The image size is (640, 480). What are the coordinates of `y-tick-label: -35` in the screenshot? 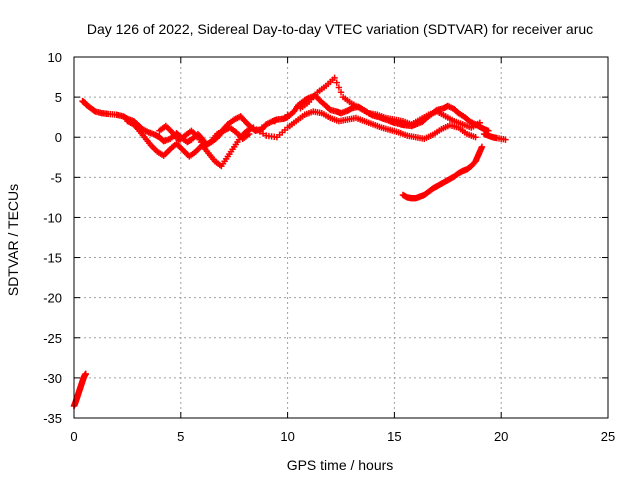 It's located at (52, 418).